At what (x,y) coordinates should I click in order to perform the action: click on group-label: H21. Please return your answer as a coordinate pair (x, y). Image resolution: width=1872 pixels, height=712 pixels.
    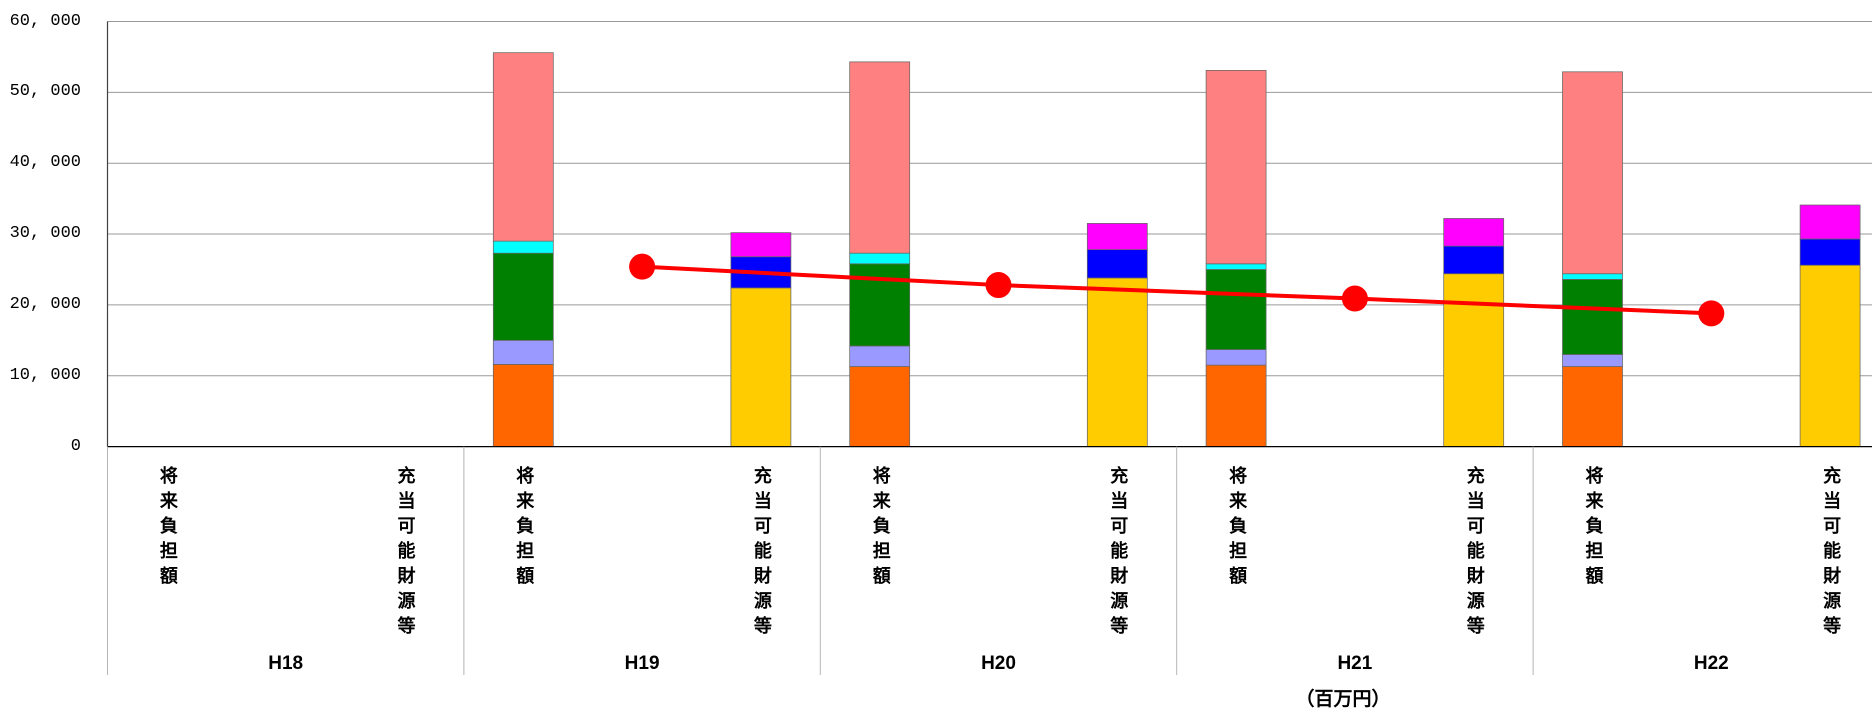
    Looking at the image, I should click on (1355, 663).